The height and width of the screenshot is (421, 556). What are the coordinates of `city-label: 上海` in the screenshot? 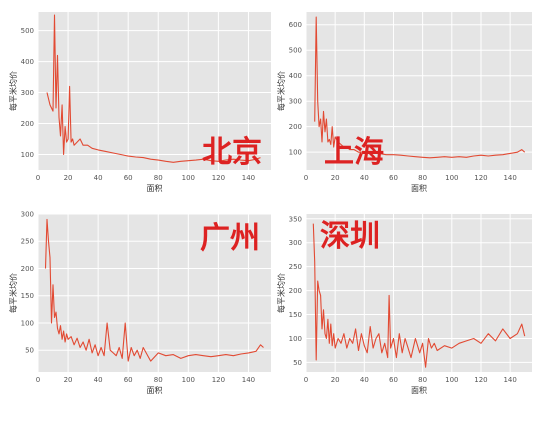 It's located at (354, 152).